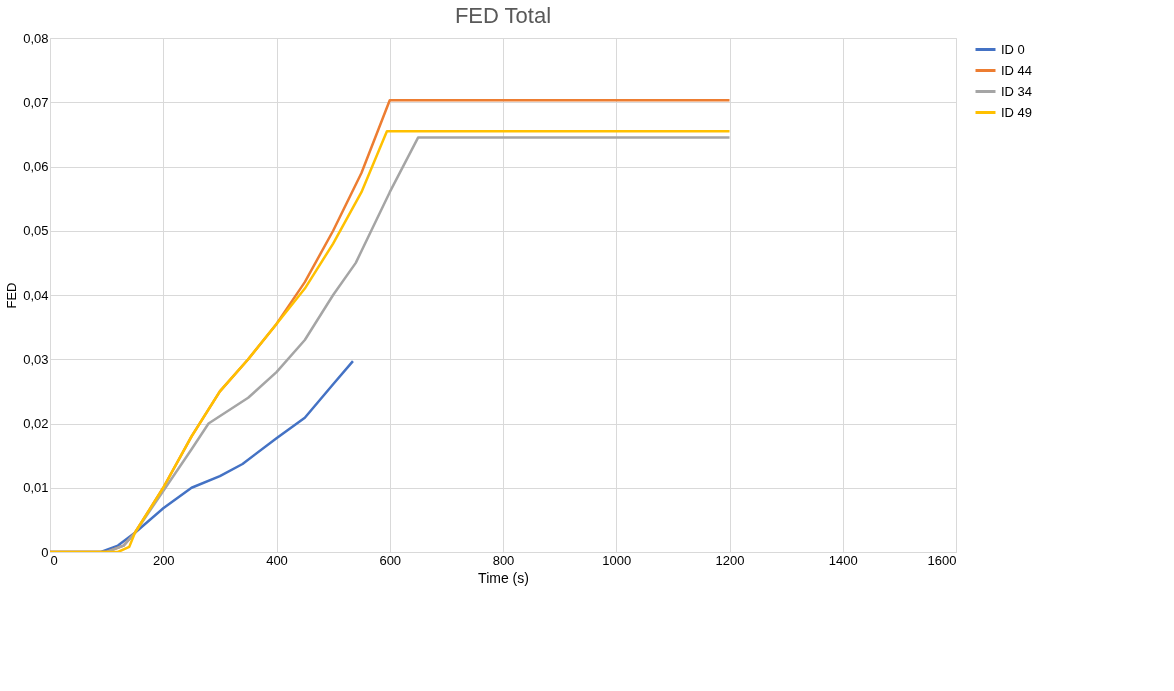 The width and height of the screenshot is (1174, 691). Describe the element at coordinates (36, 359) in the screenshot. I see `y-tick-label: 0,03` at that location.